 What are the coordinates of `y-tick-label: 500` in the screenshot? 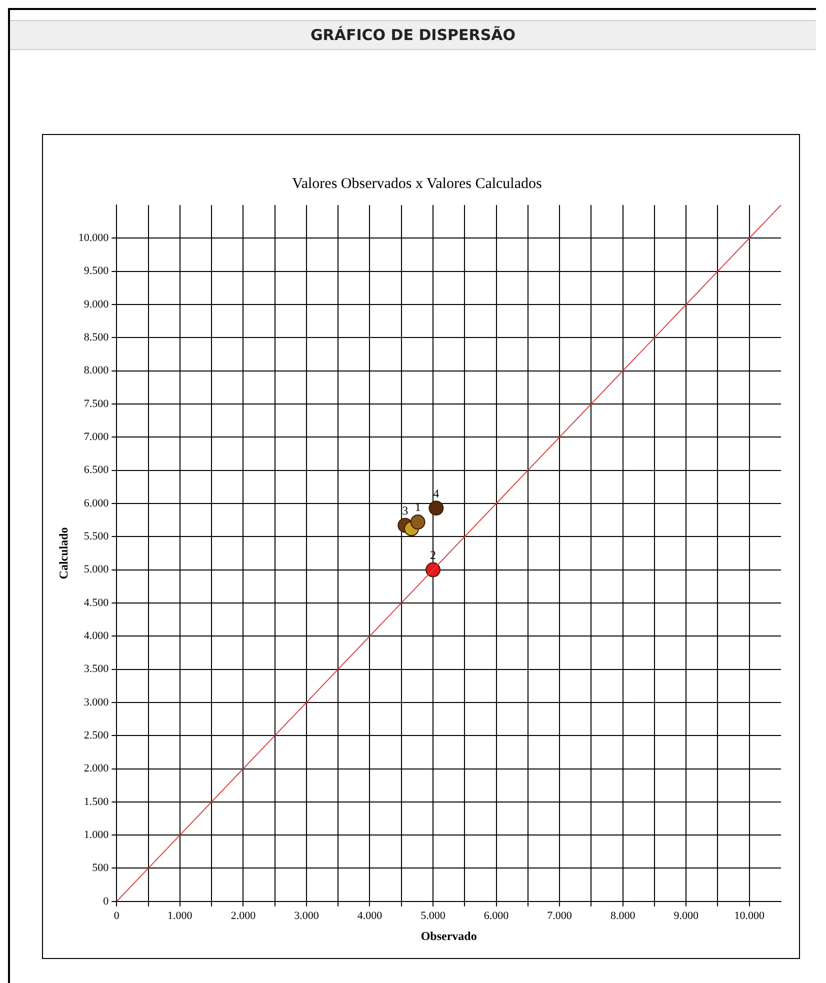 It's located at (101, 868).